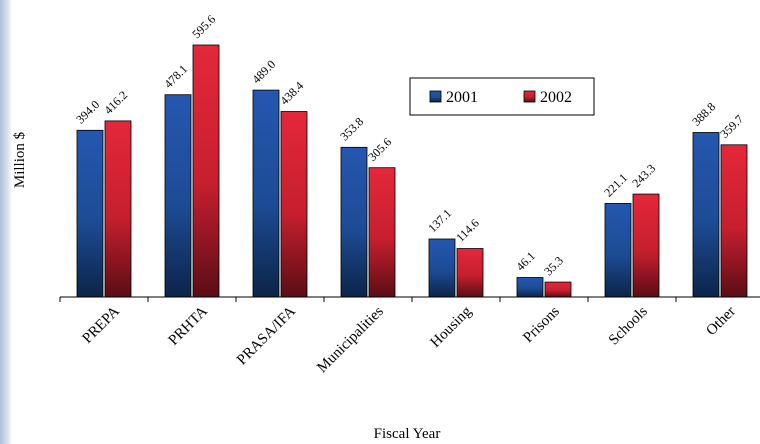  What do you see at coordinates (703, 114) in the screenshot?
I see `data-label-other-2001: 388.8` at bounding box center [703, 114].